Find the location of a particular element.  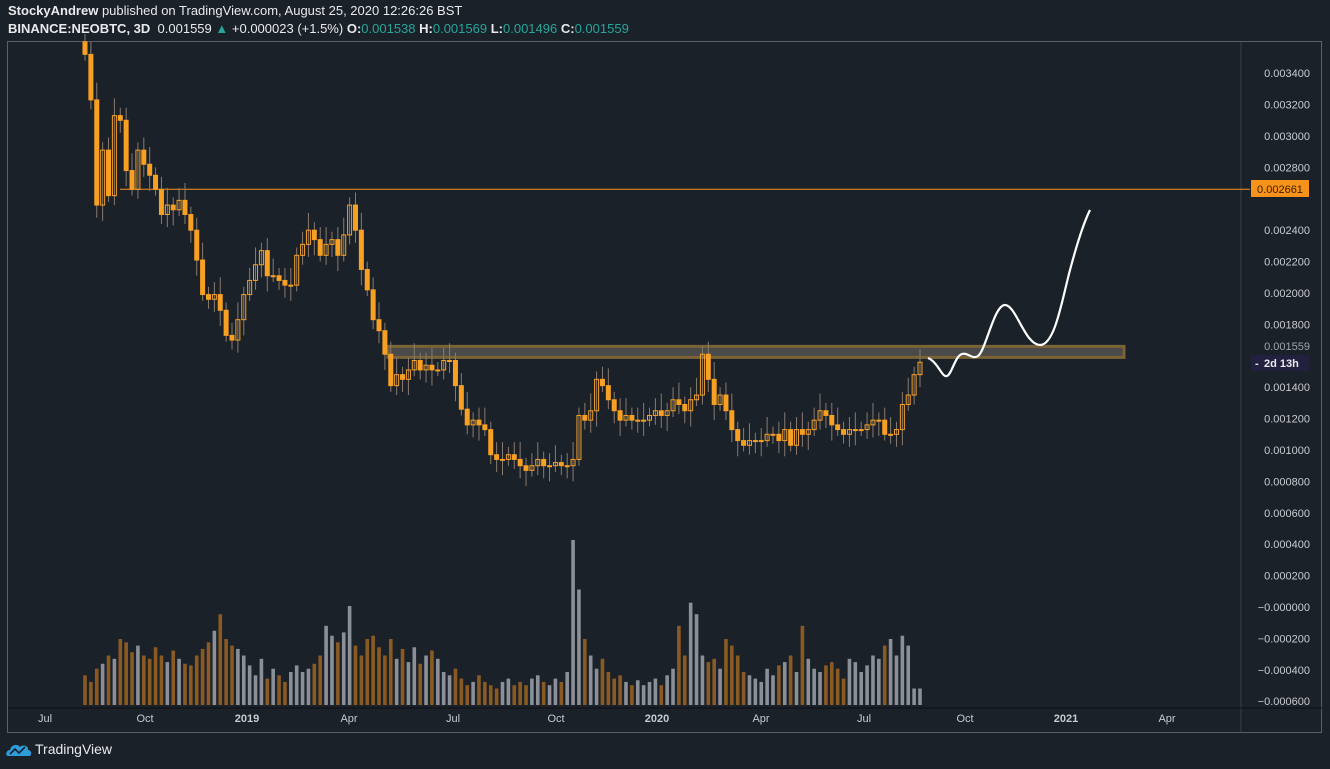

x-tick-label: Oct is located at coordinates (964, 719).